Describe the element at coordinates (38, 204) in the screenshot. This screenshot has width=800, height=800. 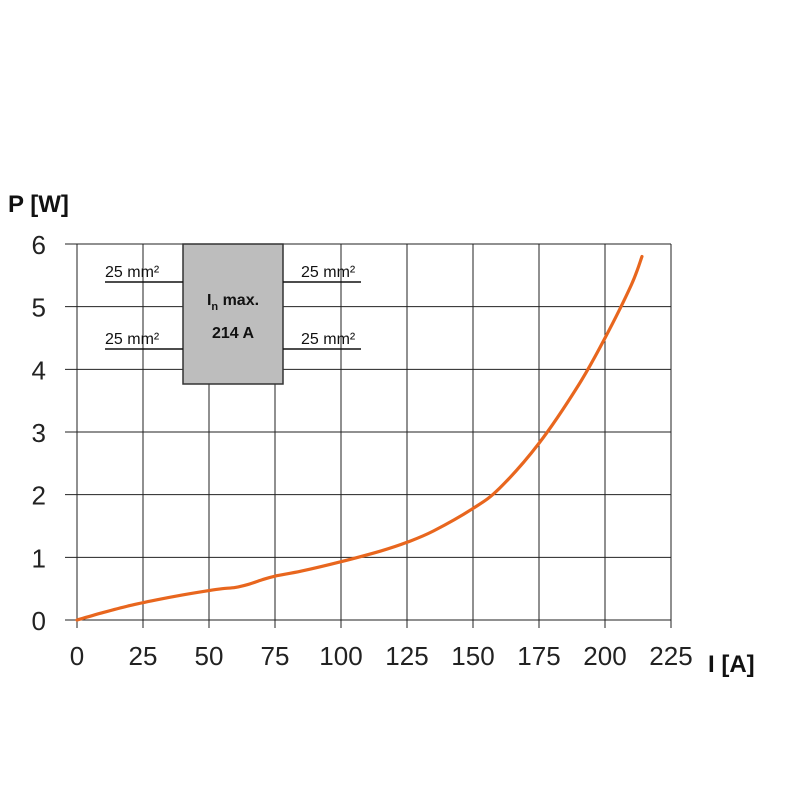
I see `y-axis-title: P [W]` at that location.